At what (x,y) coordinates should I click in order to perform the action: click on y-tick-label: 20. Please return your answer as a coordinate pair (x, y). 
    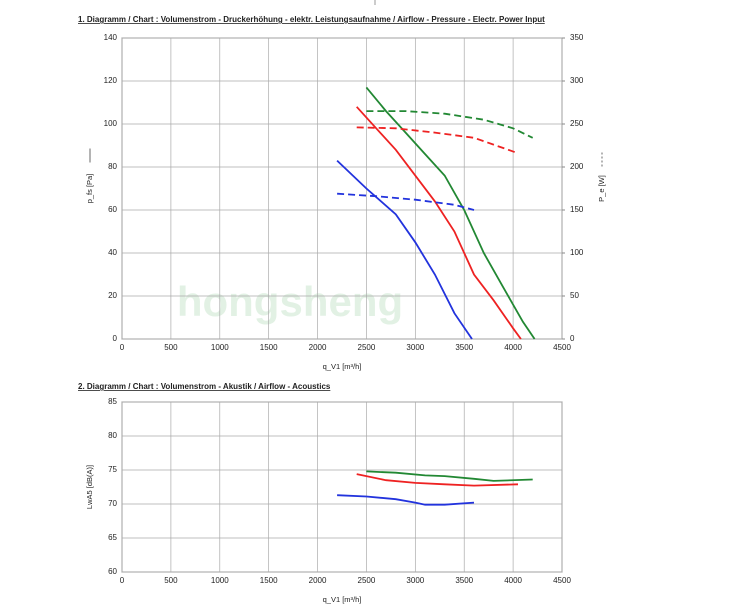
    Looking at the image, I should click on (112, 295).